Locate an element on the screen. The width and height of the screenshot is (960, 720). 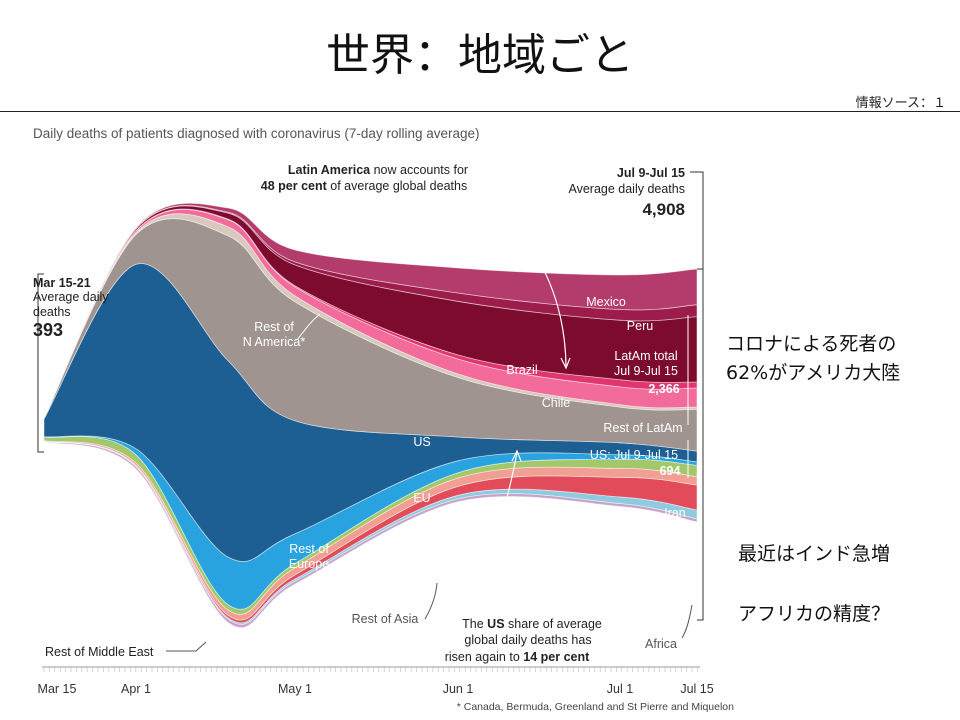
x-tick-label: Jul 1 is located at coordinates (620, 689).